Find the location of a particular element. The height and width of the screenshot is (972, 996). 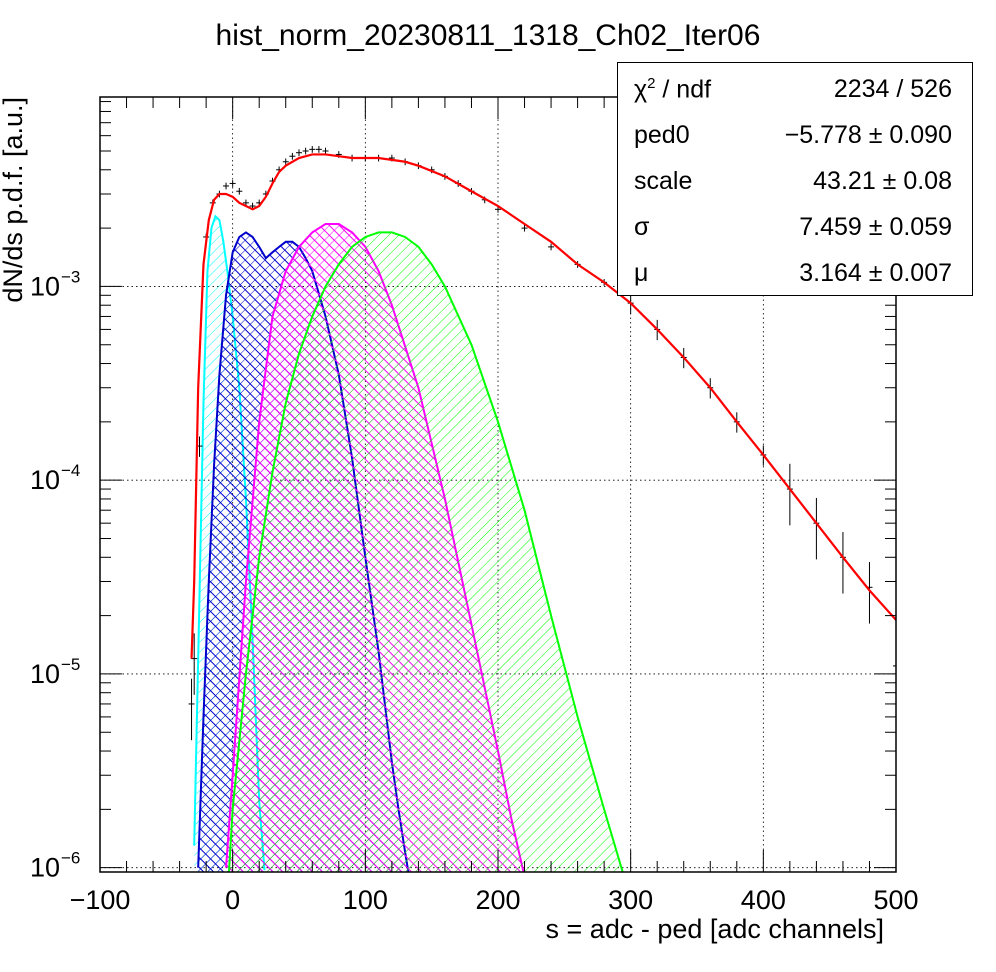

stats-name-ped0: ped0 is located at coordinates (662, 135).